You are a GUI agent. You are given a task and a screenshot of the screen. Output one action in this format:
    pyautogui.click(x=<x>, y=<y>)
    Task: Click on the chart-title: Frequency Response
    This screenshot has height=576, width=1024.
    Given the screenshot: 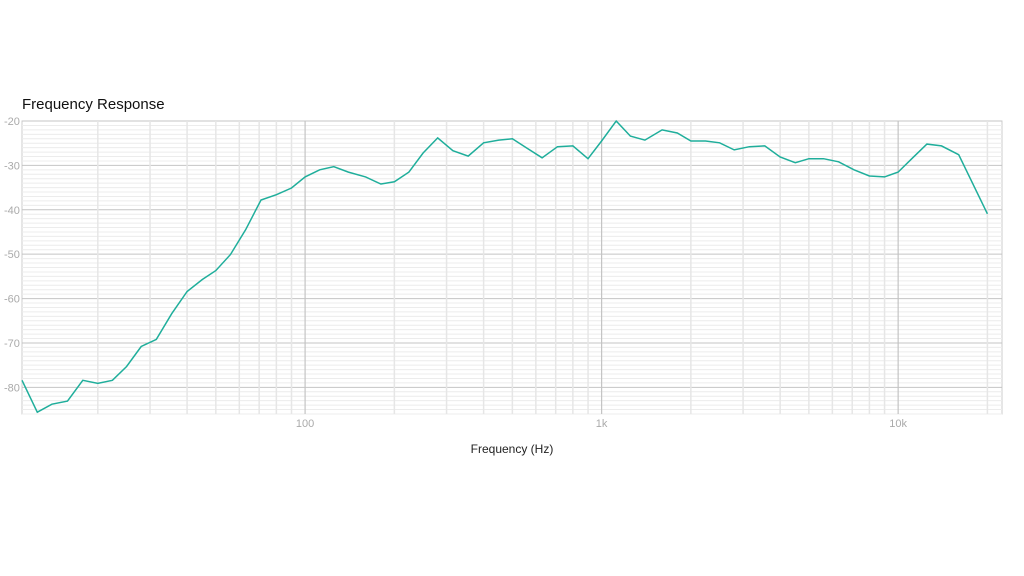 What is the action you would take?
    pyautogui.click(x=93, y=104)
    